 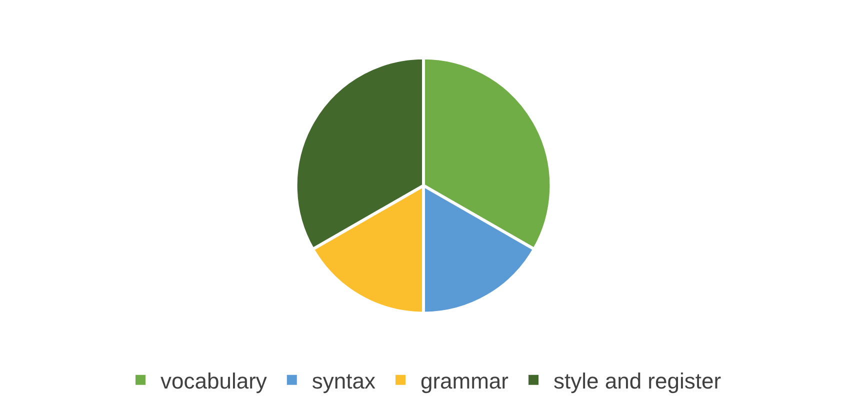 What do you see at coordinates (213, 381) in the screenshot?
I see `legend-label: vocabulary` at bounding box center [213, 381].